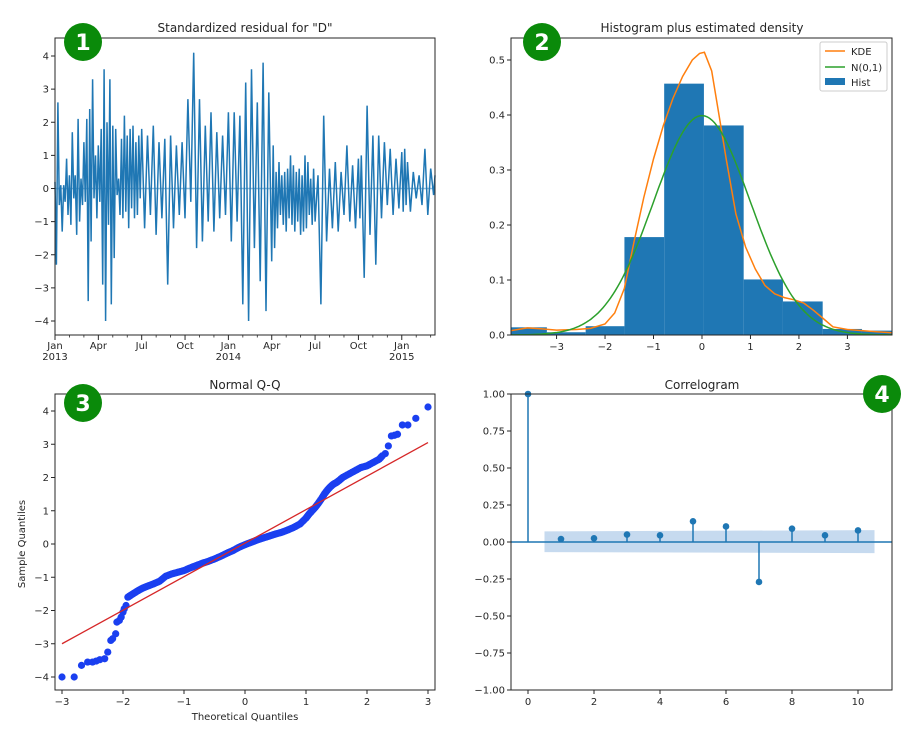 The height and width of the screenshot is (733, 905). I want to click on residual-y-axis: −4 −3 −2 −1 0 1 2 3 4, so click(44, 190).